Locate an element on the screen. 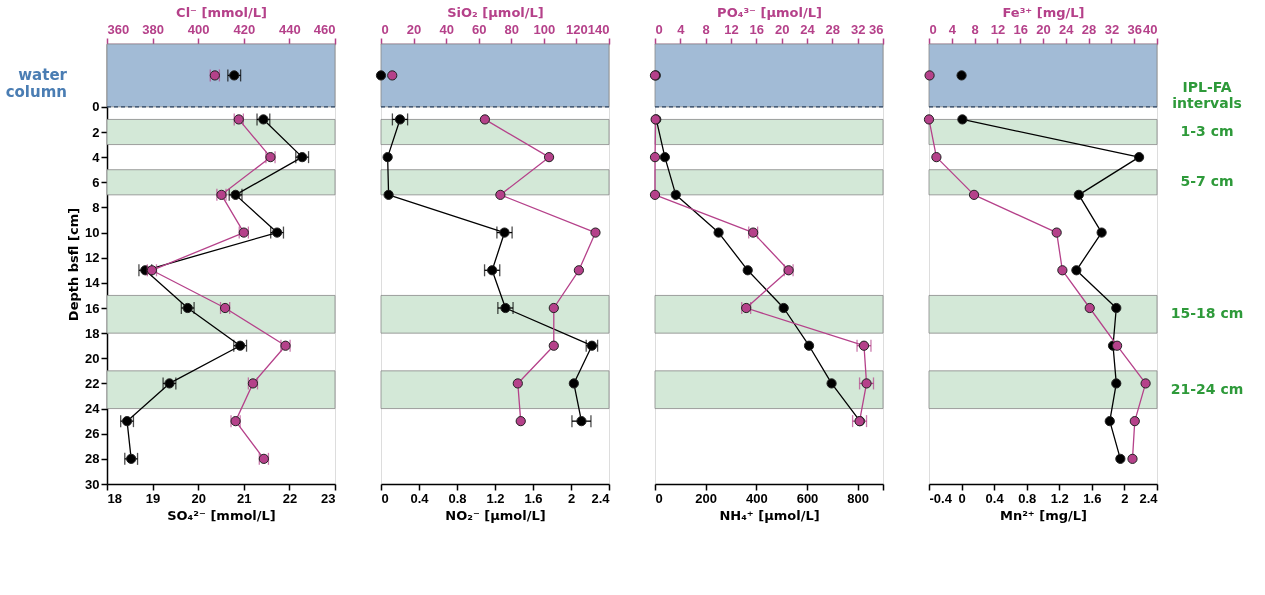  x-tick-label: 19 is located at coordinates (153, 498).